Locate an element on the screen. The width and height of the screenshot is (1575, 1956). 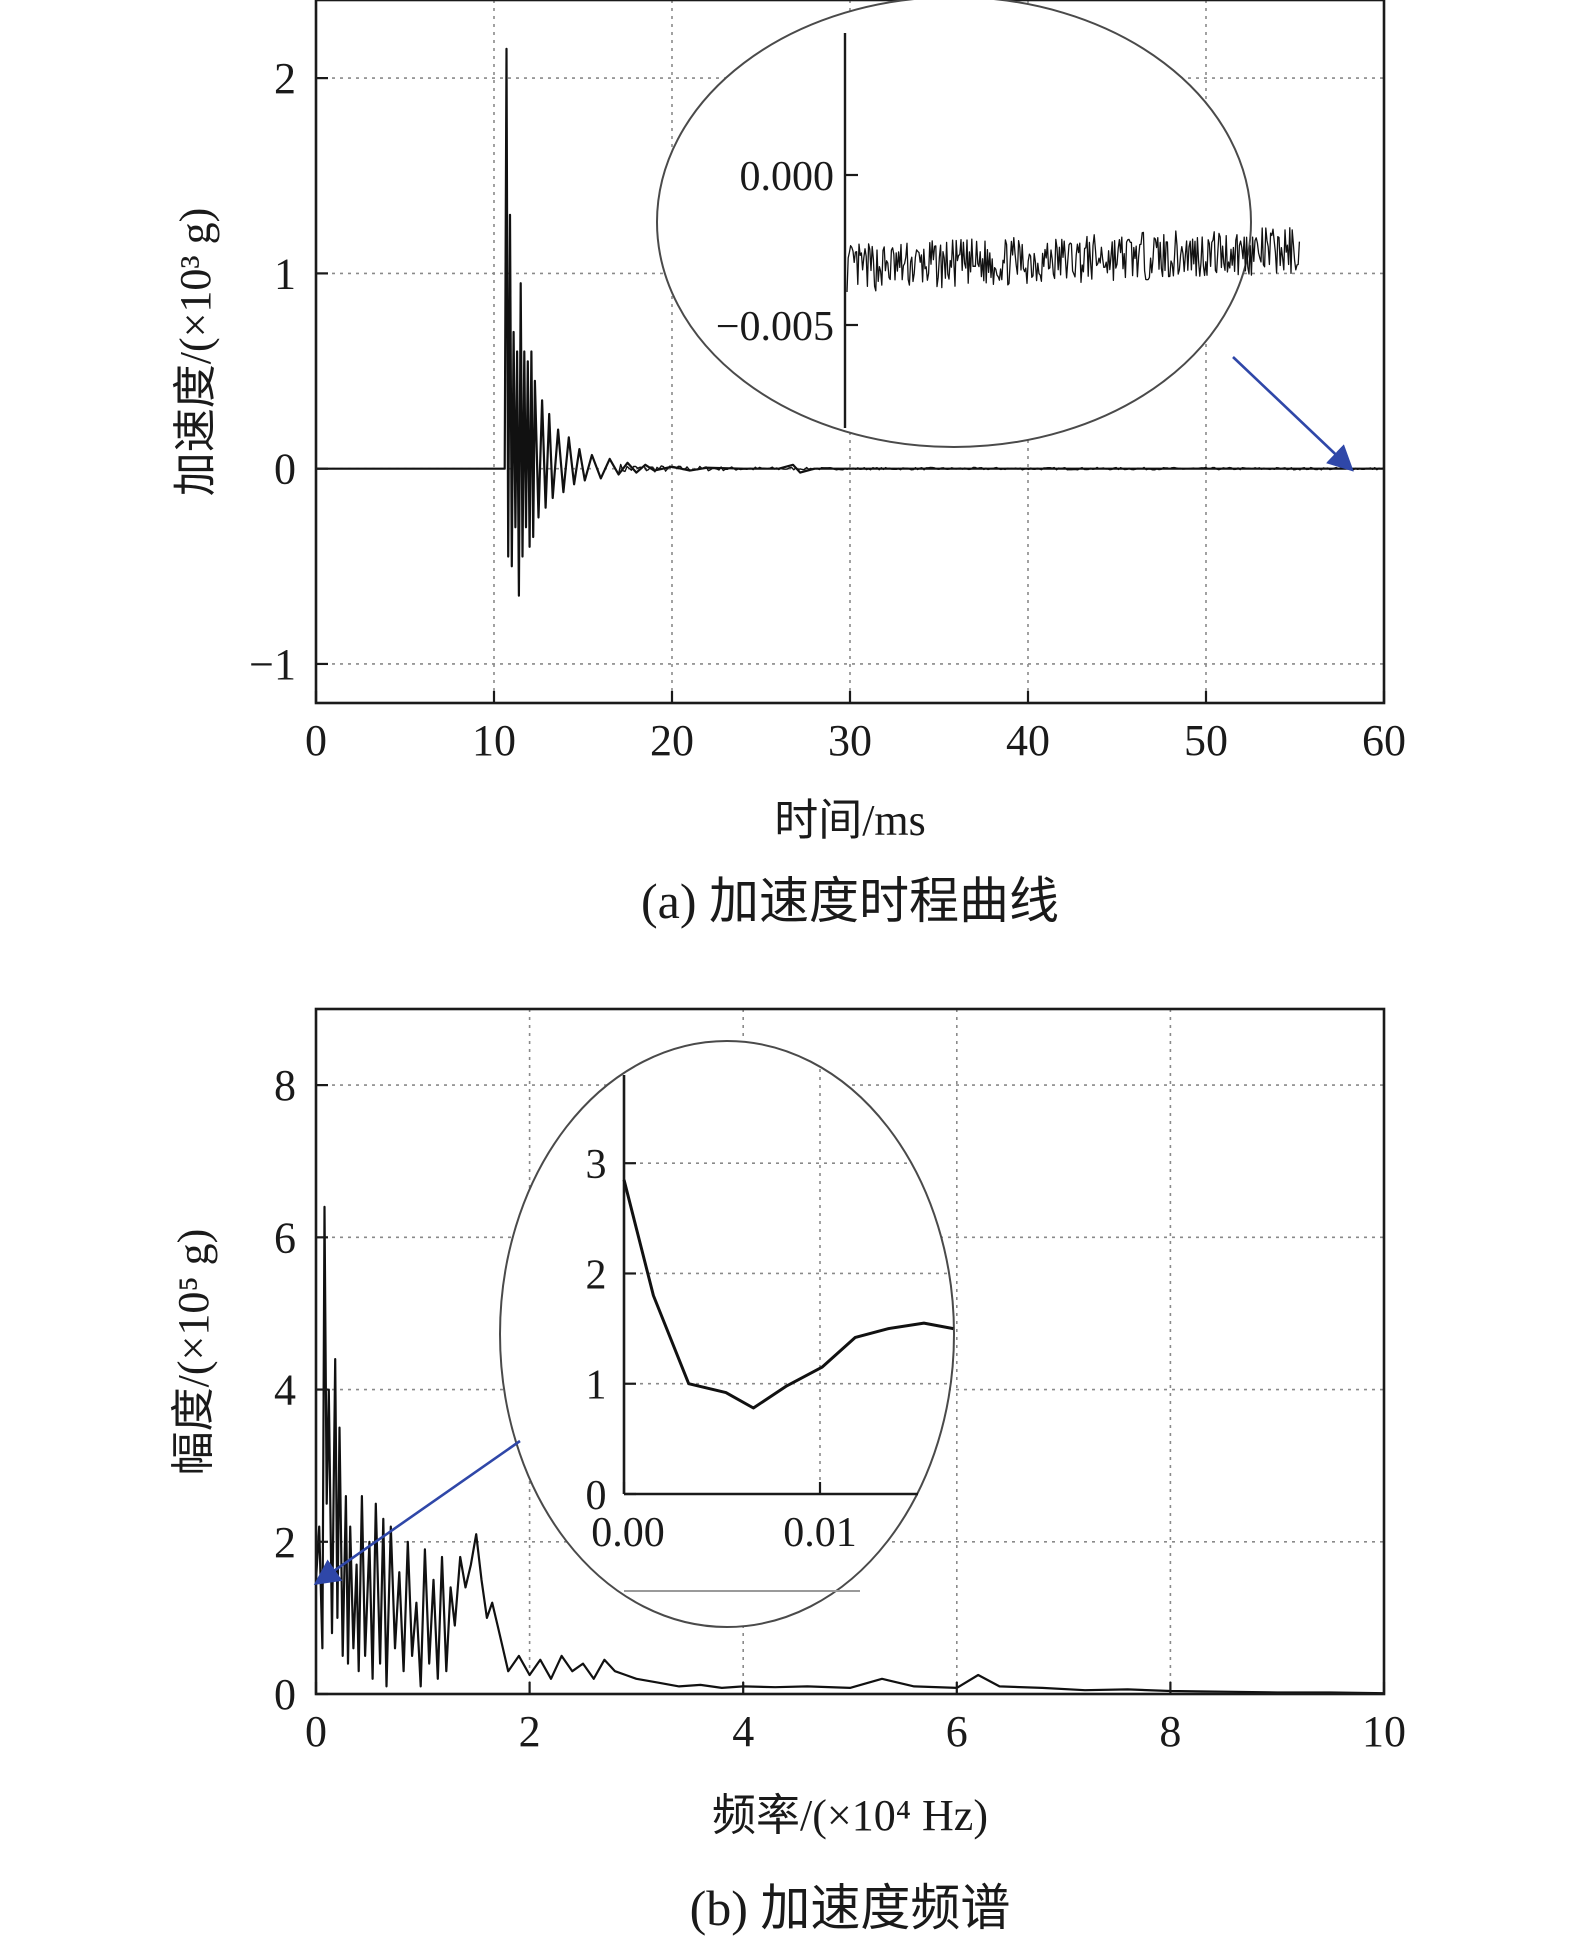
panel-a-y-label: 加速度/(×10³ g) is located at coordinates (195, 352).